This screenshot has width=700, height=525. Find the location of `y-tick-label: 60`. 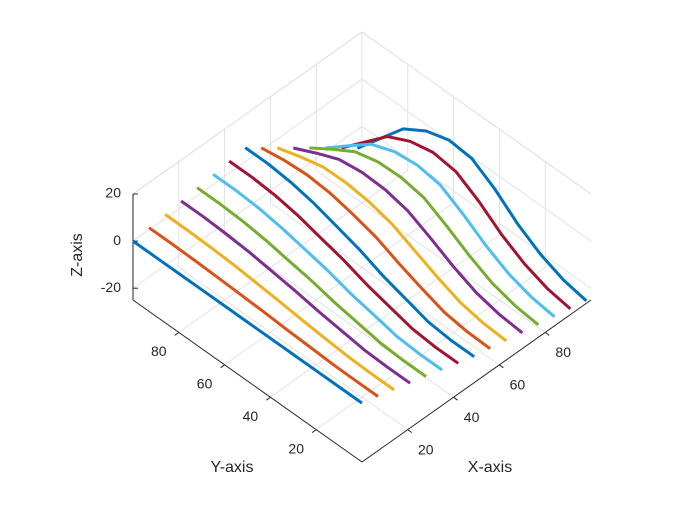

y-tick-label: 60 is located at coordinates (205, 384).